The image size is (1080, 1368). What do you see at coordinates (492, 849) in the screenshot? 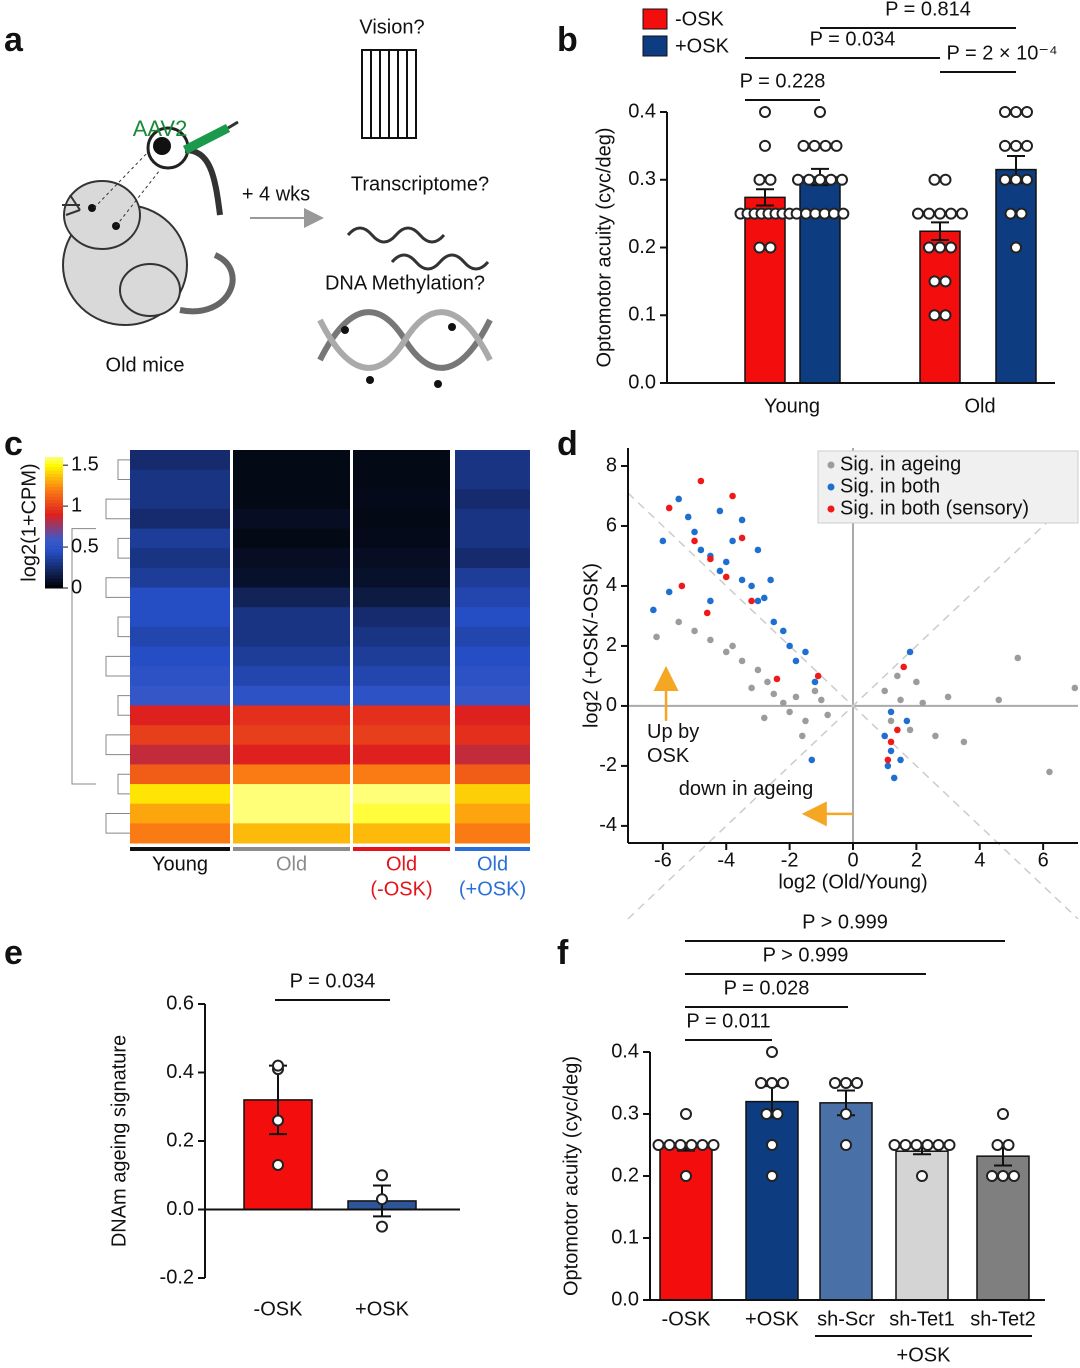
I see `group-bar` at bounding box center [492, 849].